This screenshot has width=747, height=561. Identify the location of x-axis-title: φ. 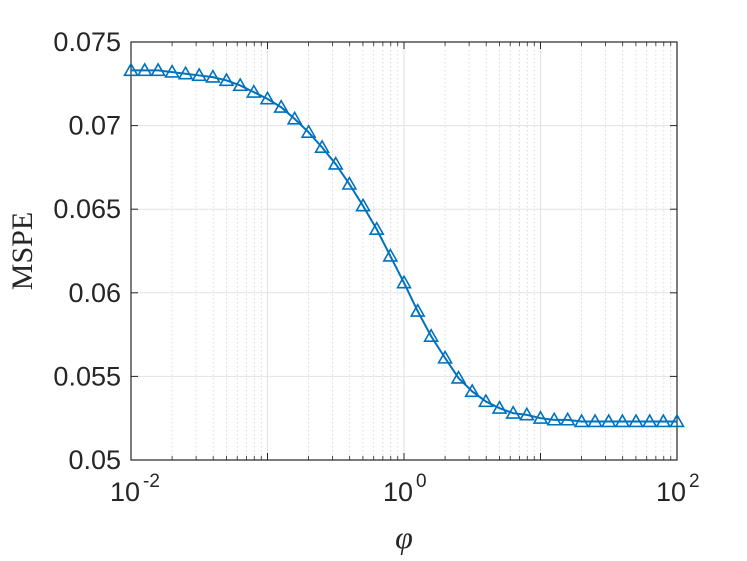
(404, 537).